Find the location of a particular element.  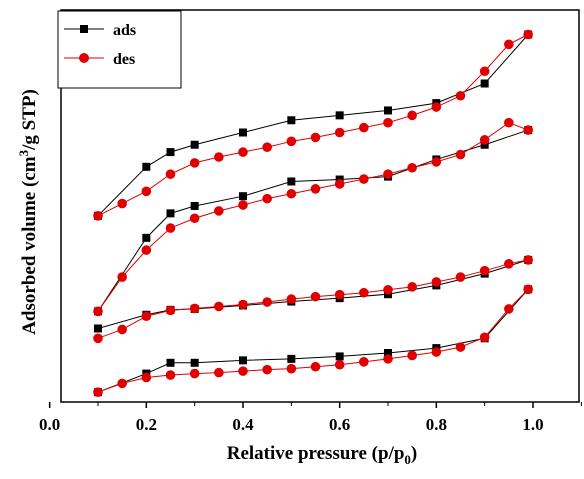

legend-des-label: des is located at coordinates (124, 59).